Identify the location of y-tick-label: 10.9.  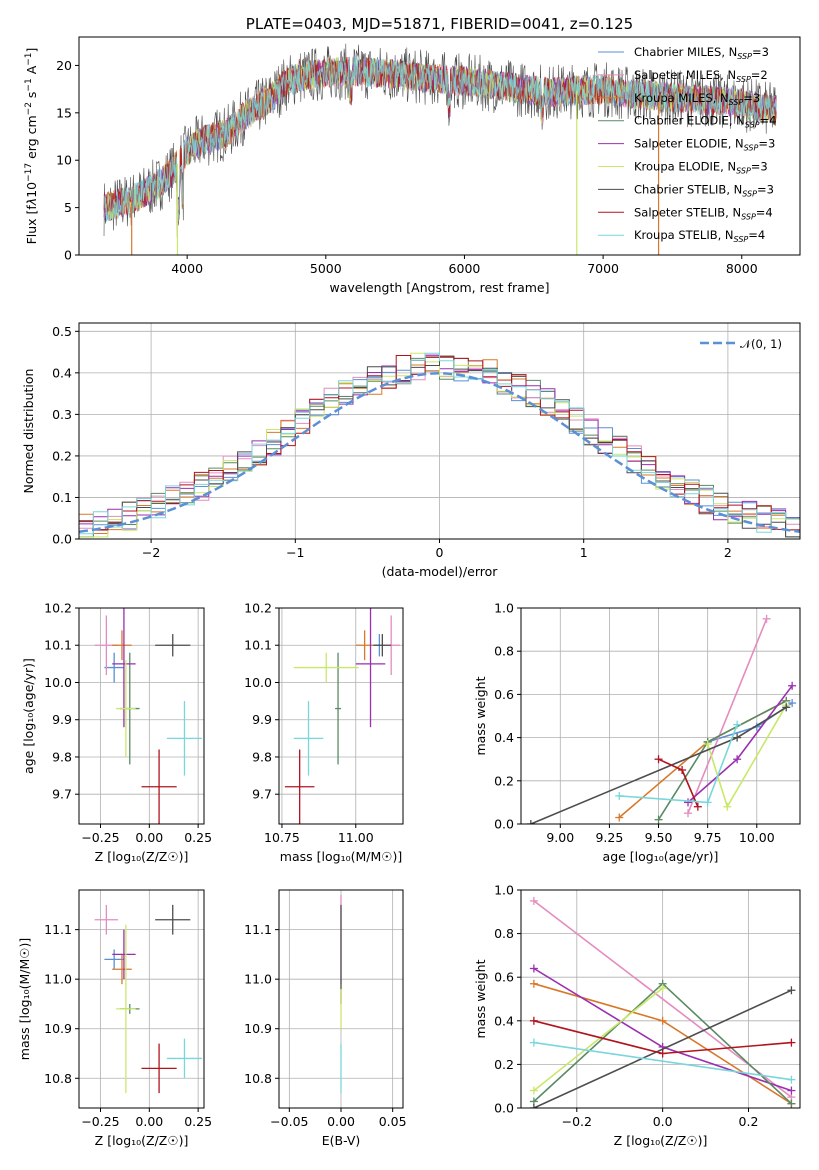
(58, 1028).